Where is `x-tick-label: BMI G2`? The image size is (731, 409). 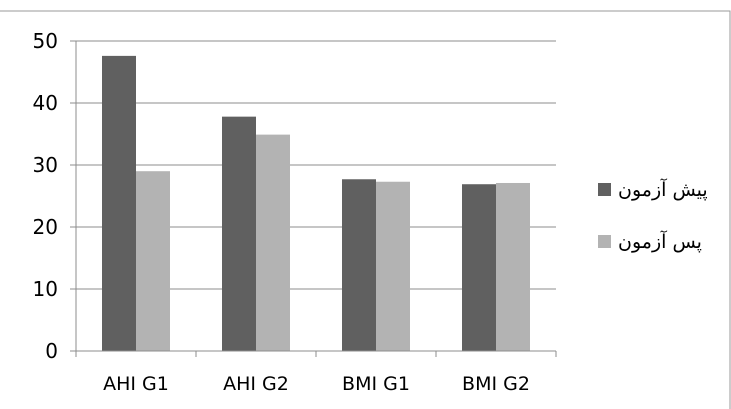 x-tick-label: BMI G2 is located at coordinates (496, 384).